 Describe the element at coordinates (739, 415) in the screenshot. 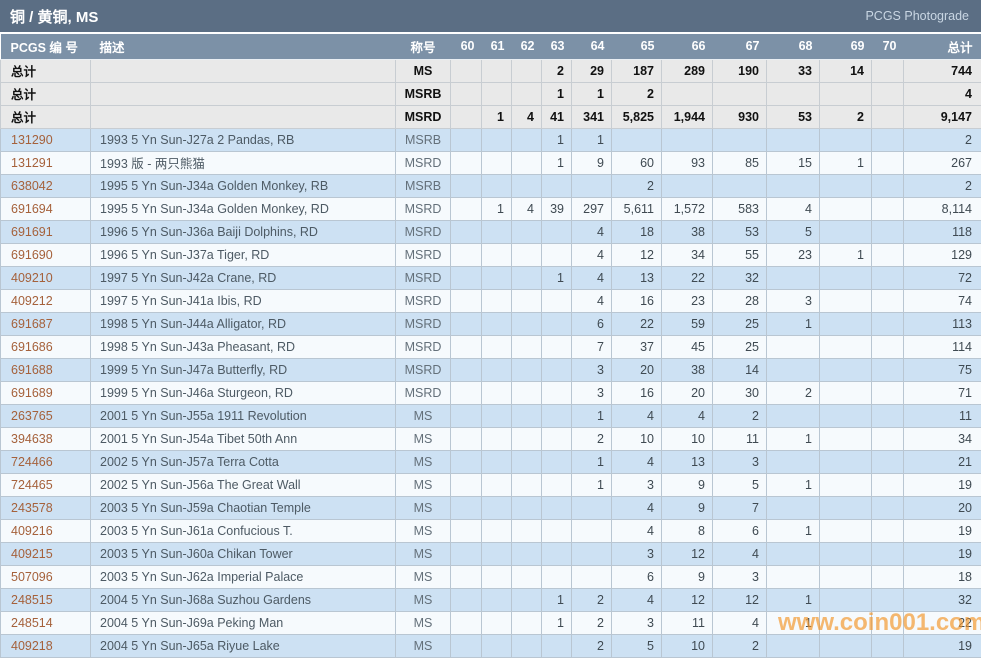

I see `grade-67-count-cell: 2` at that location.